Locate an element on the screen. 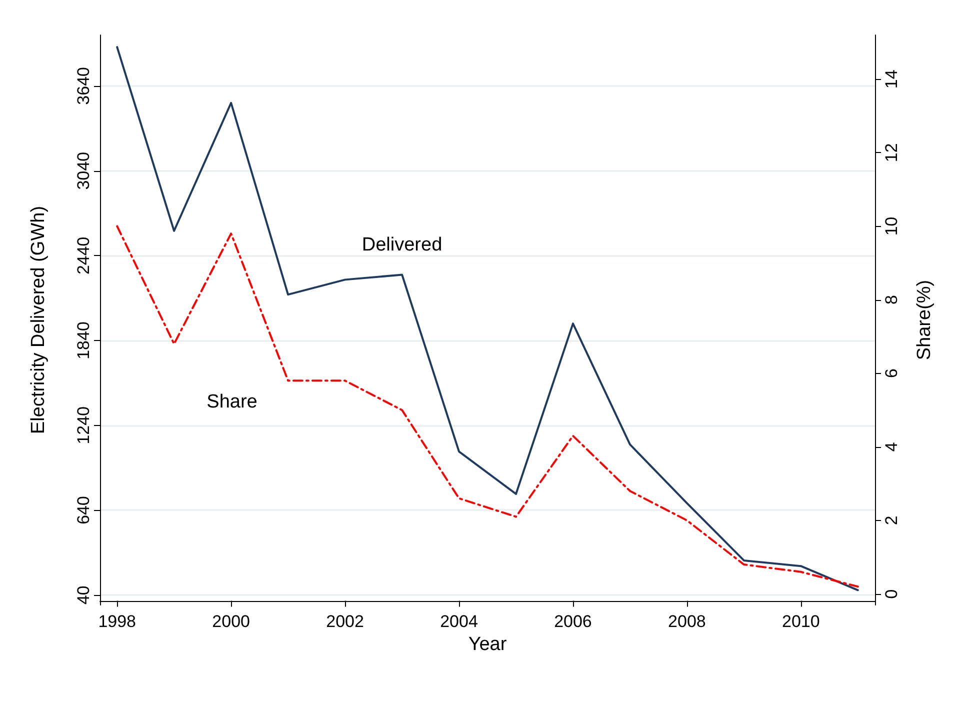 The width and height of the screenshot is (956, 702). y-tick-label: 2440 is located at coordinates (83, 255).